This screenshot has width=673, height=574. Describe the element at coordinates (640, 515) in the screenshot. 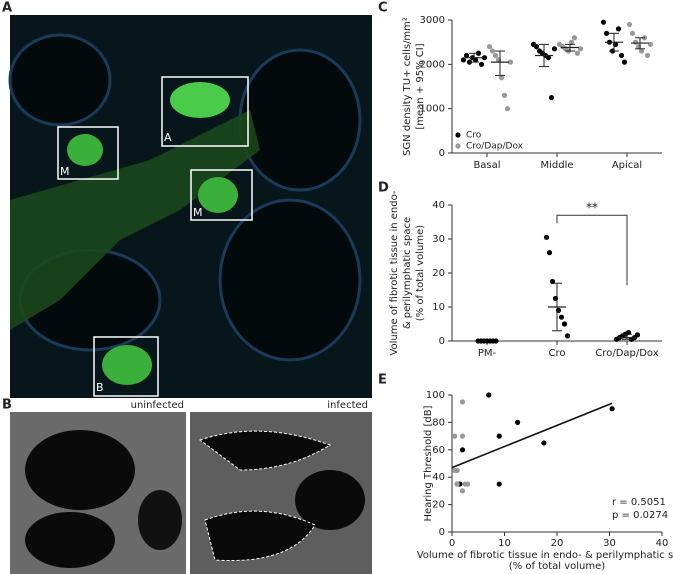

I see `annotation: p = 0.0274` at that location.